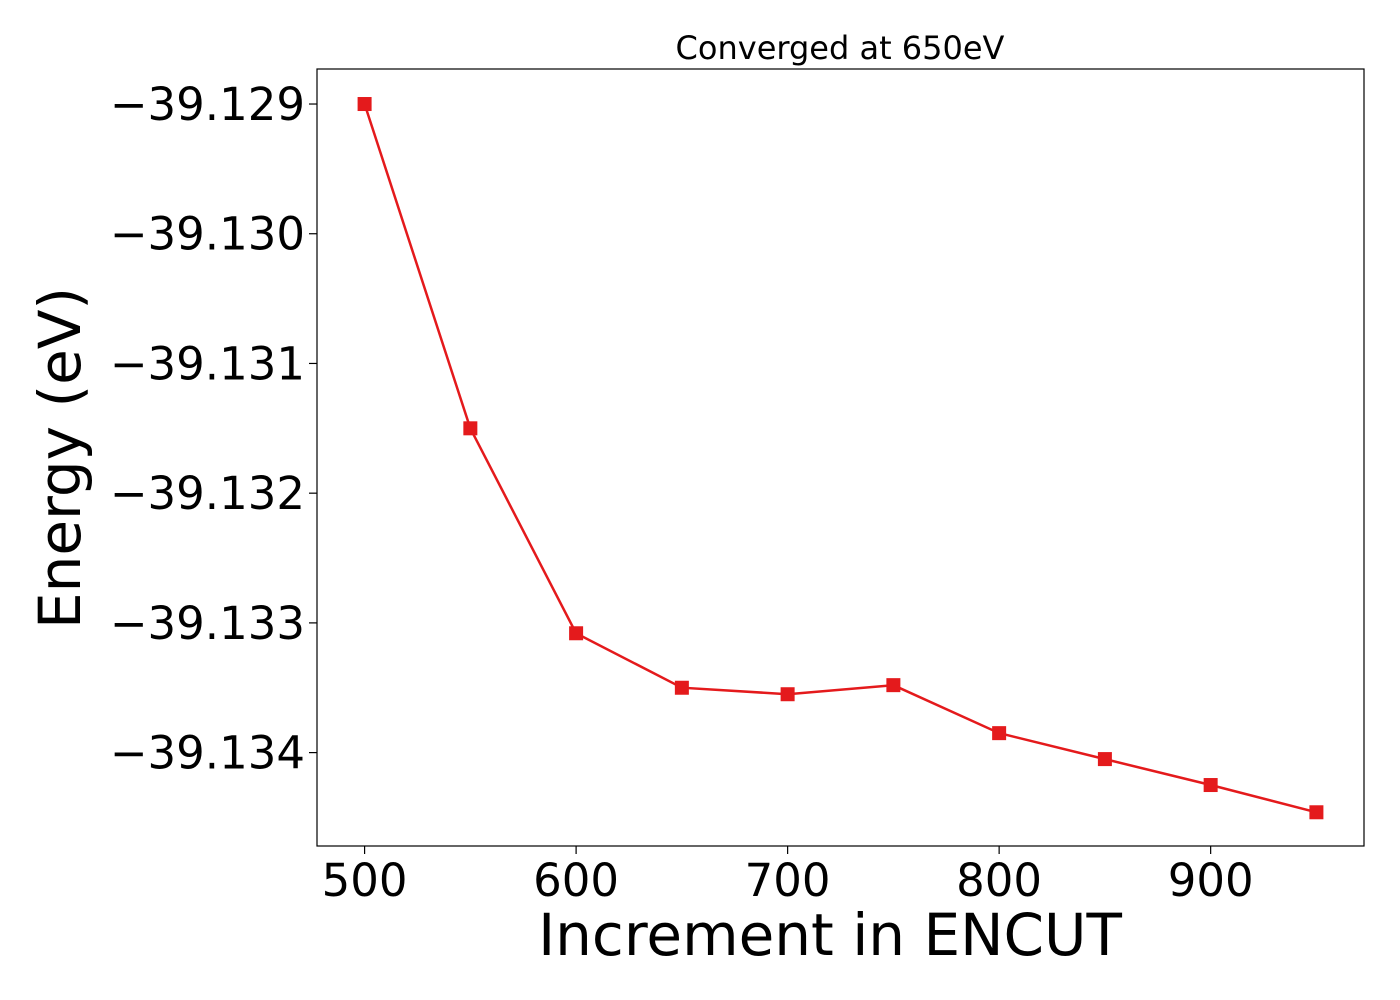 Image resolution: width=1400 pixels, height=1000 pixels. Describe the element at coordinates (1211, 880) in the screenshot. I see `x-tick-label: 900` at that location.